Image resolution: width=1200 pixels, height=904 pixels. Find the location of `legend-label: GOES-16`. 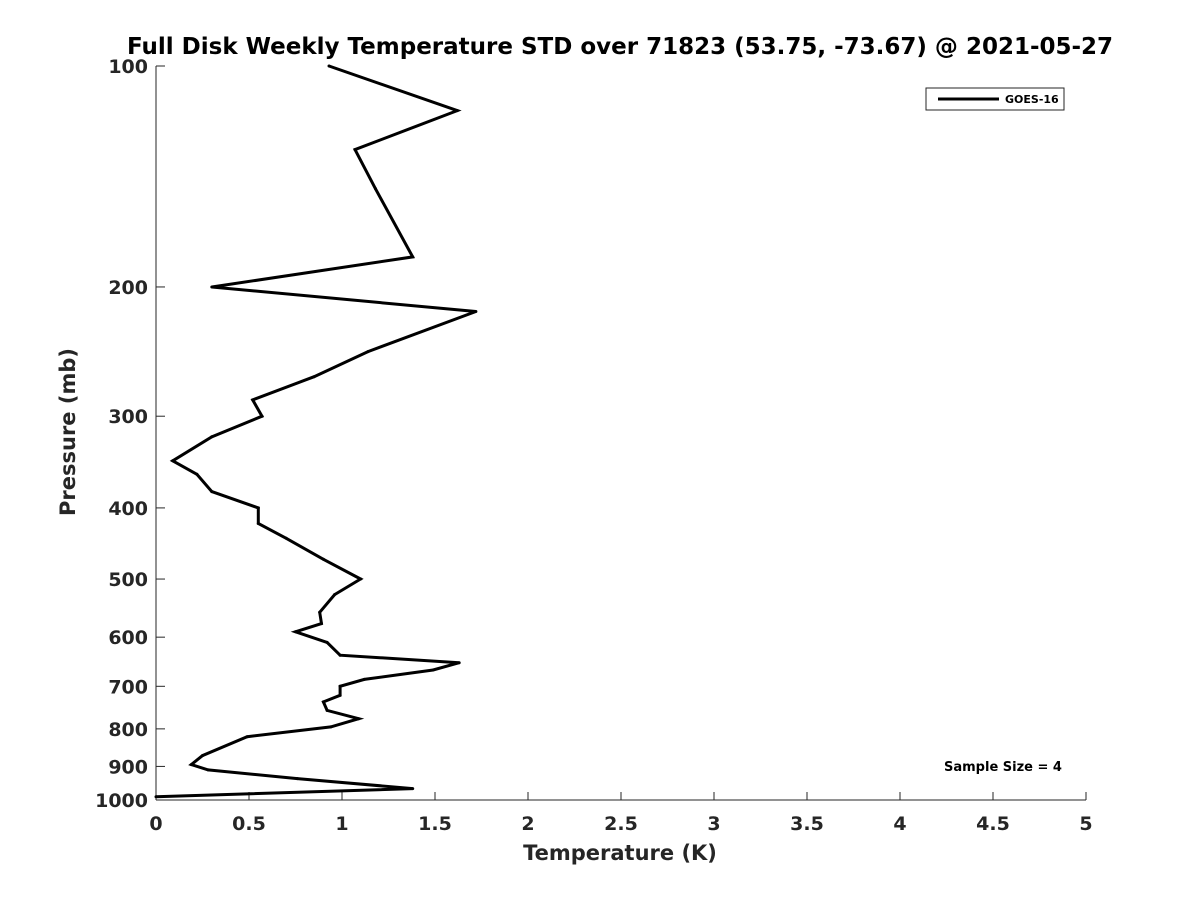

legend-label: GOES-16 is located at coordinates (1032, 99).